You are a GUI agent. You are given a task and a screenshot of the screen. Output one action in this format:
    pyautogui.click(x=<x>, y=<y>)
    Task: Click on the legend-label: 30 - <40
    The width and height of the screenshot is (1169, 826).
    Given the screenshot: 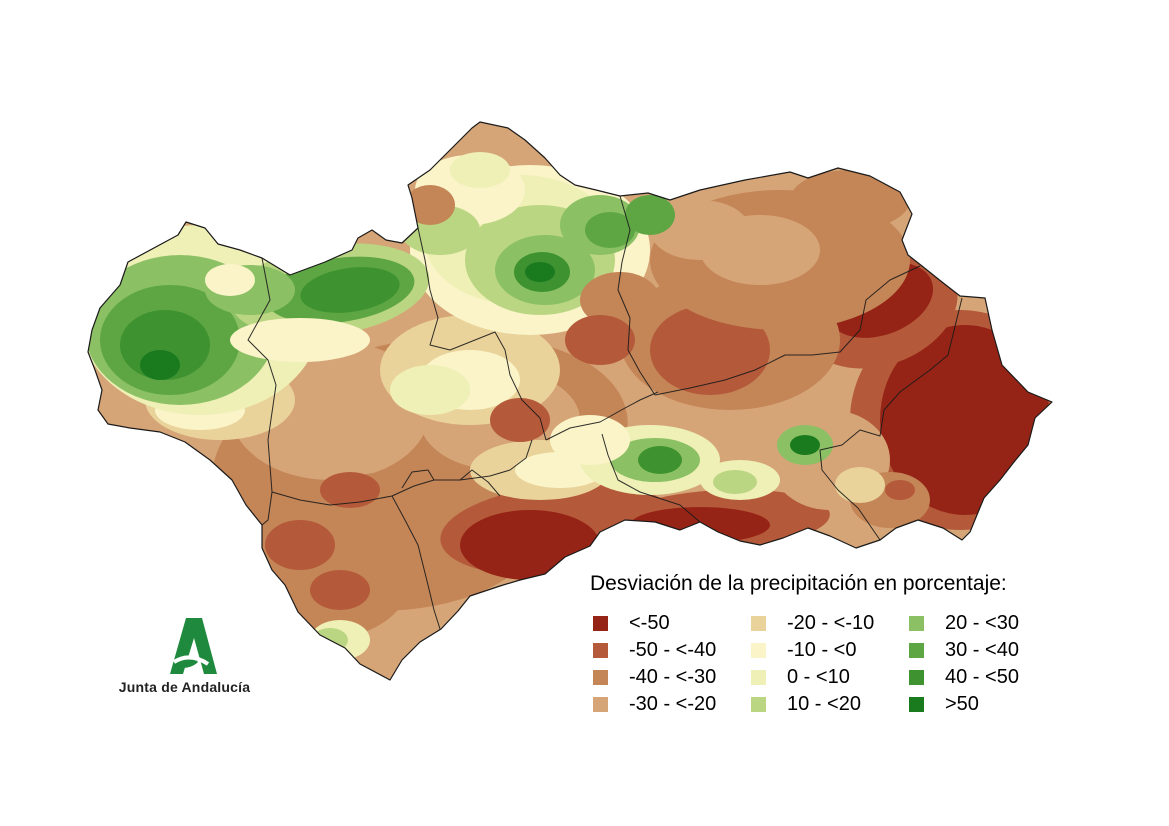 What is the action you would take?
    pyautogui.click(x=982, y=650)
    